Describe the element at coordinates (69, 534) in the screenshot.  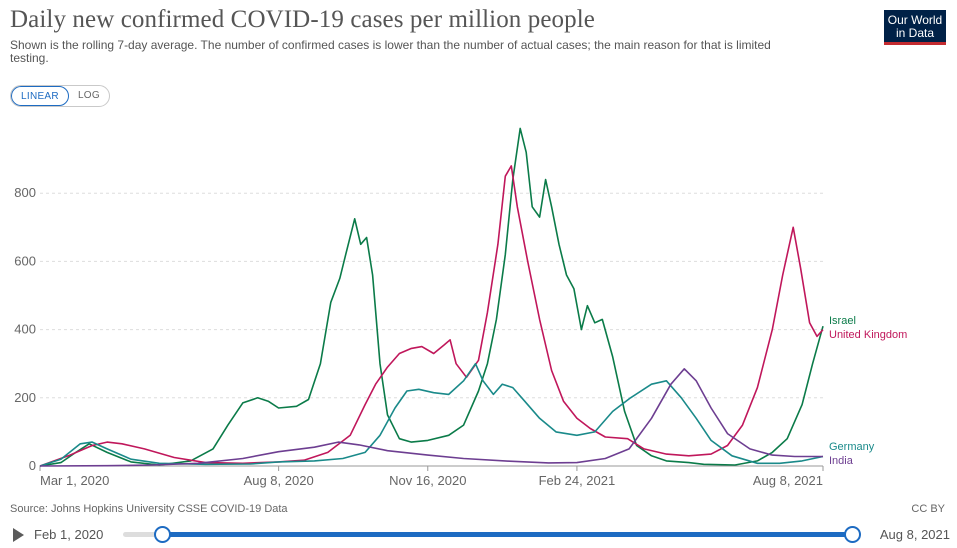
I see `timeline-start-label: Feb 1, 2020` at that location.